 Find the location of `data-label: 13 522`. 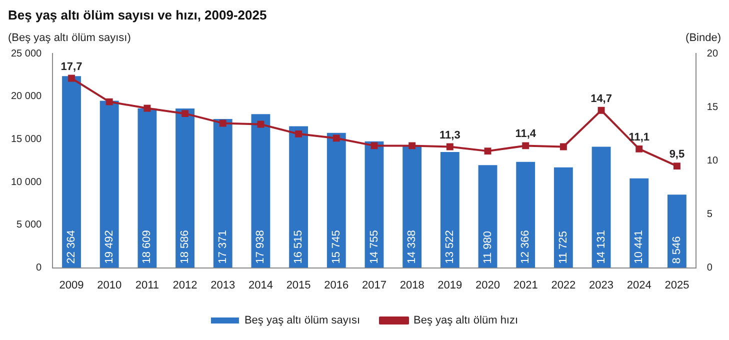

data-label: 13 522 is located at coordinates (450, 247).